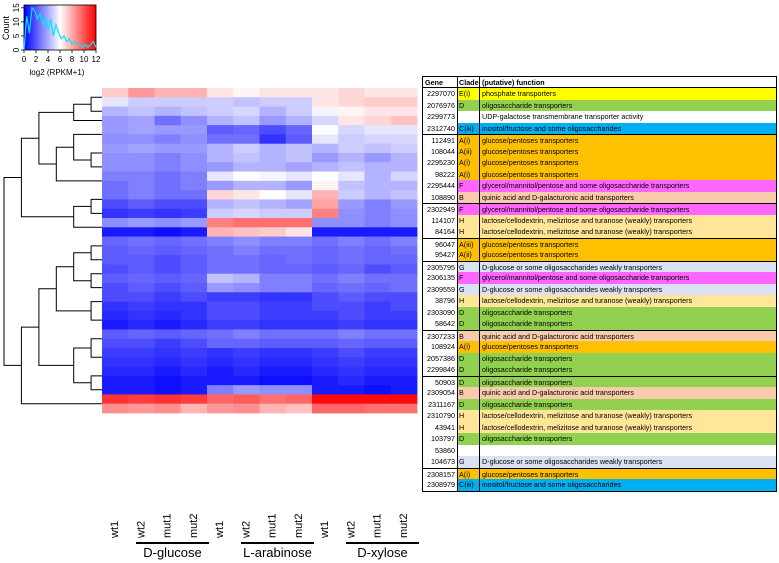 This screenshot has height=563, width=779. I want to click on gene-id: 38796, so click(440, 301).